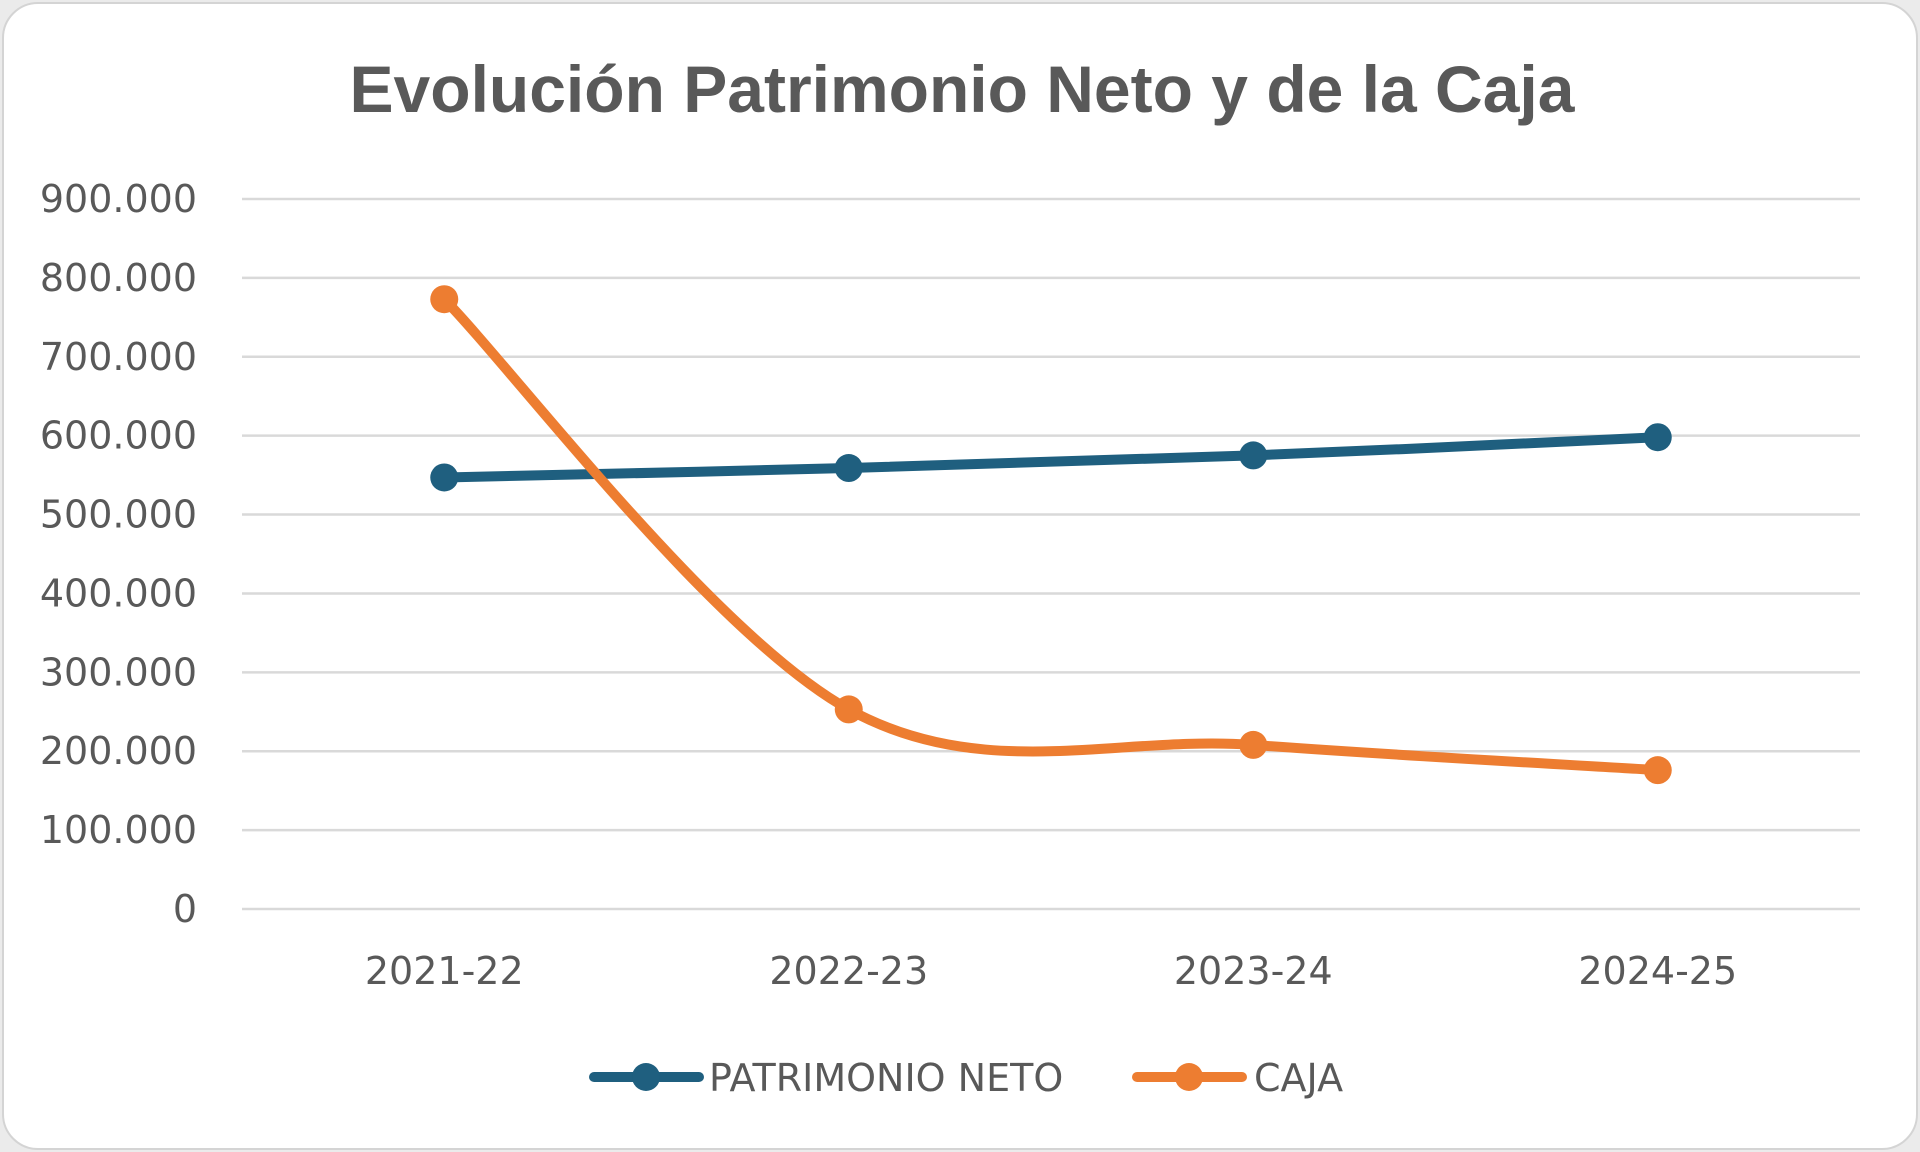 This screenshot has height=1152, width=1920. What do you see at coordinates (886, 1078) in the screenshot?
I see `legend-label: PATRIMONIO NETO` at bounding box center [886, 1078].